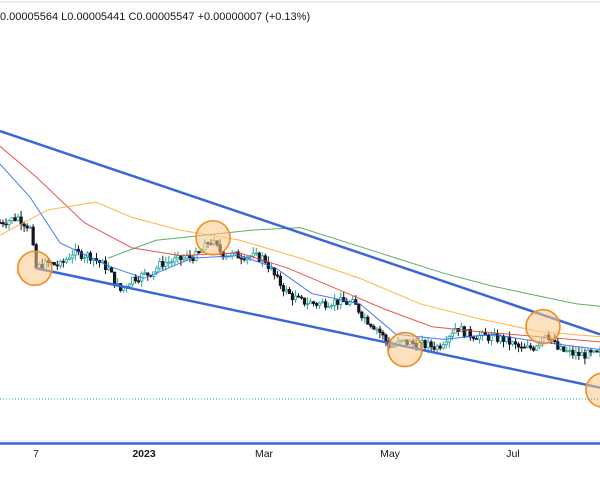  Describe the element at coordinates (36, 454) in the screenshot. I see `x-tick-label: 7` at that location.